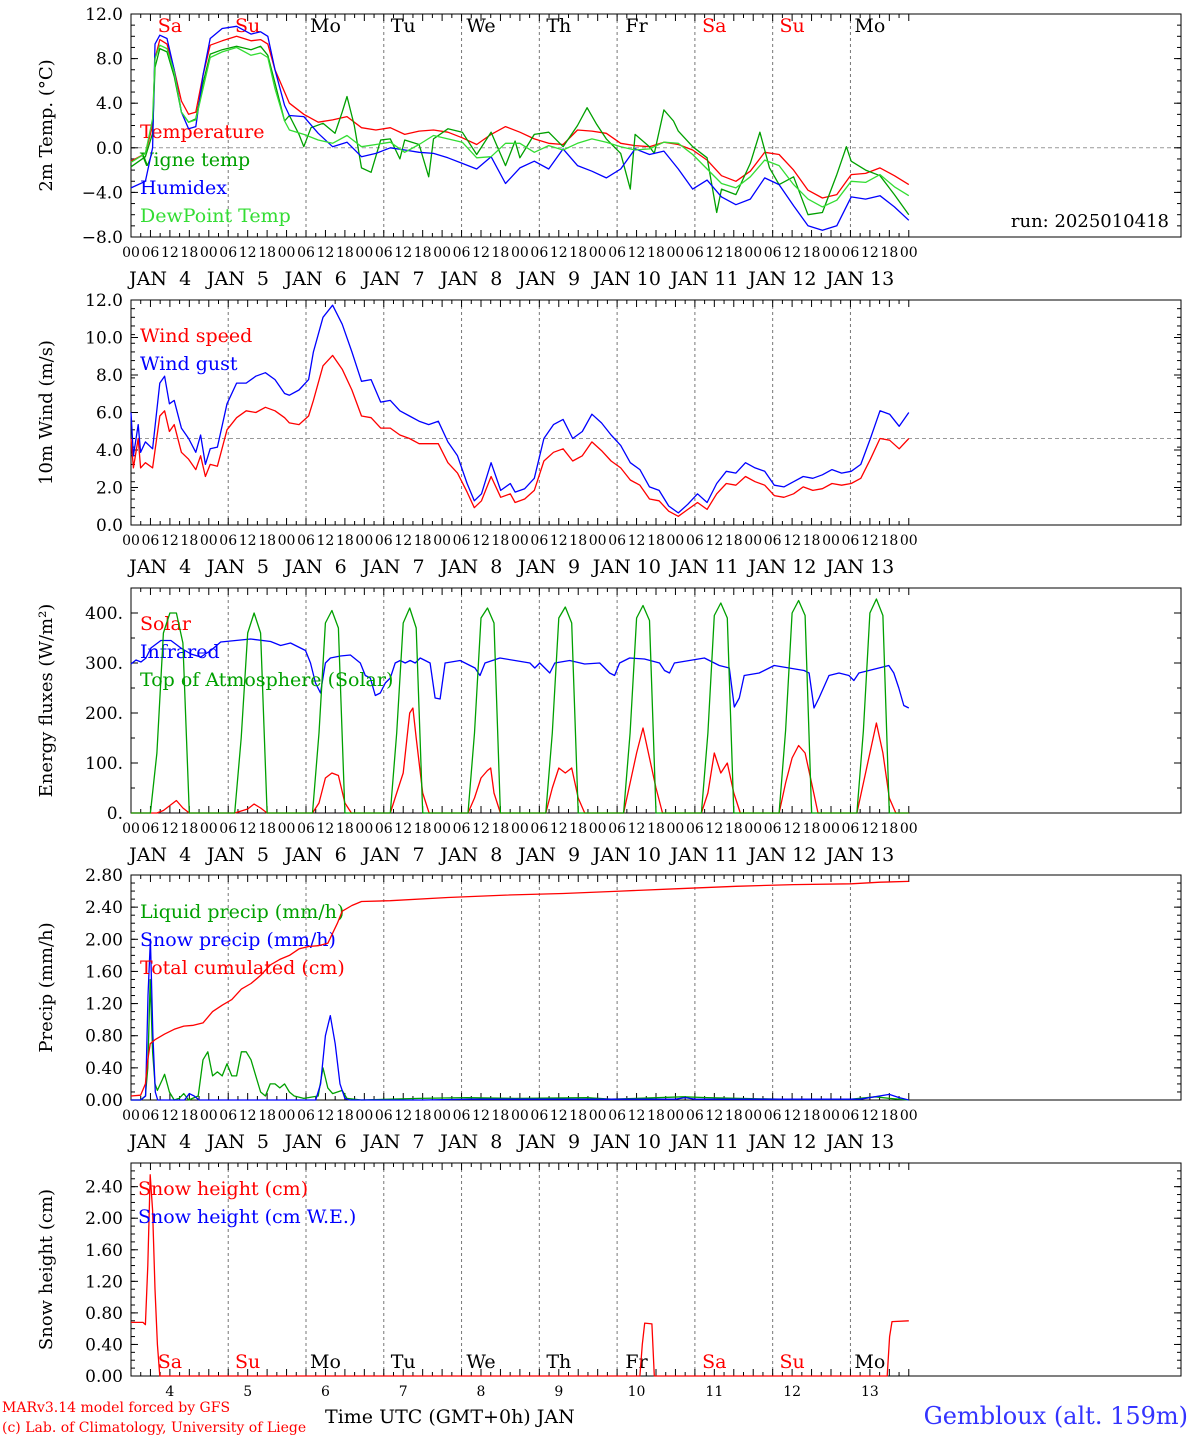 Image resolution: width=1194 pixels, height=1440 pixels. Describe the element at coordinates (109, 149) in the screenshot. I see `y-tick-label: 0.0` at that location.